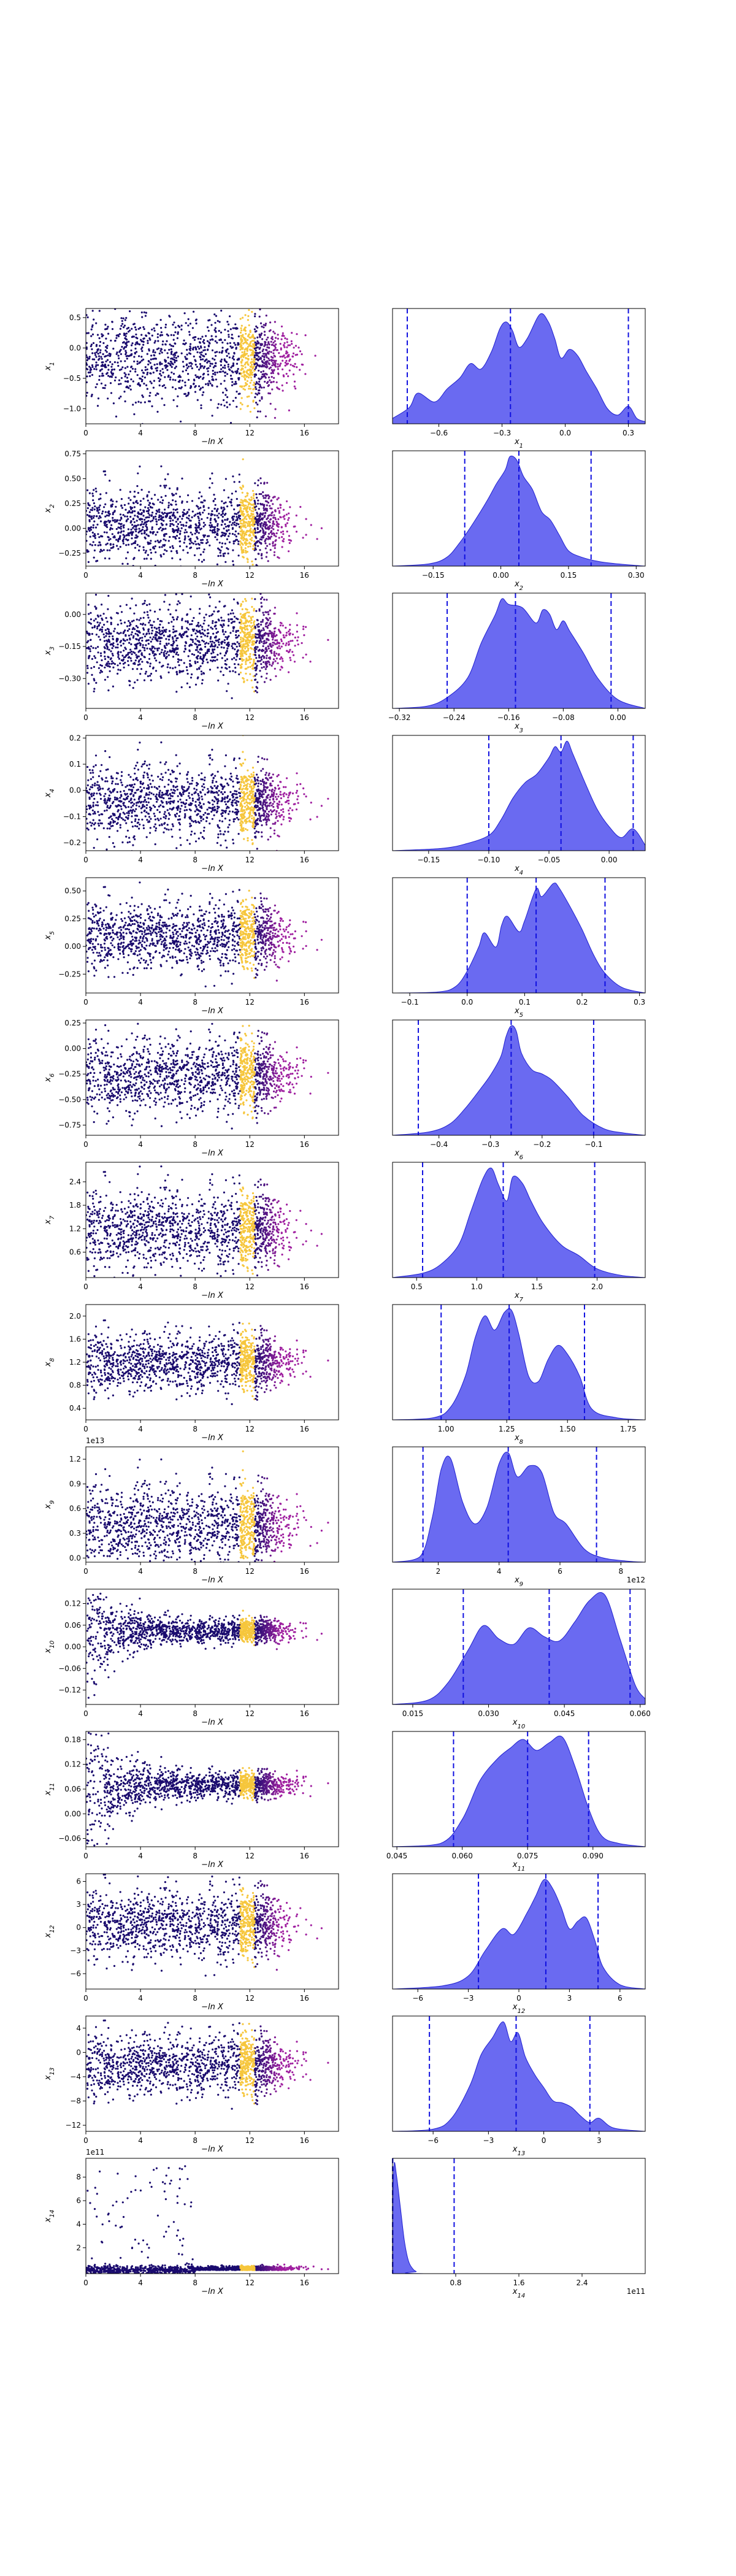 This screenshot has height=2576, width=736. I want to click on marginal-density, so click(519, 653).